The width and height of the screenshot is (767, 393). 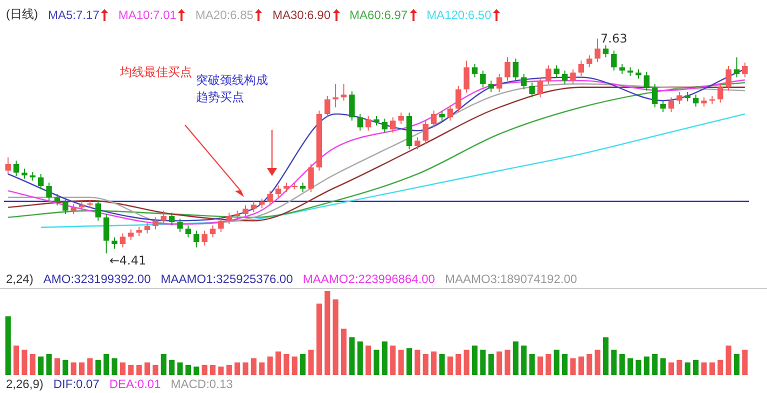 What do you see at coordinates (127, 260) in the screenshot?
I see `annotation: ←4.41` at bounding box center [127, 260].